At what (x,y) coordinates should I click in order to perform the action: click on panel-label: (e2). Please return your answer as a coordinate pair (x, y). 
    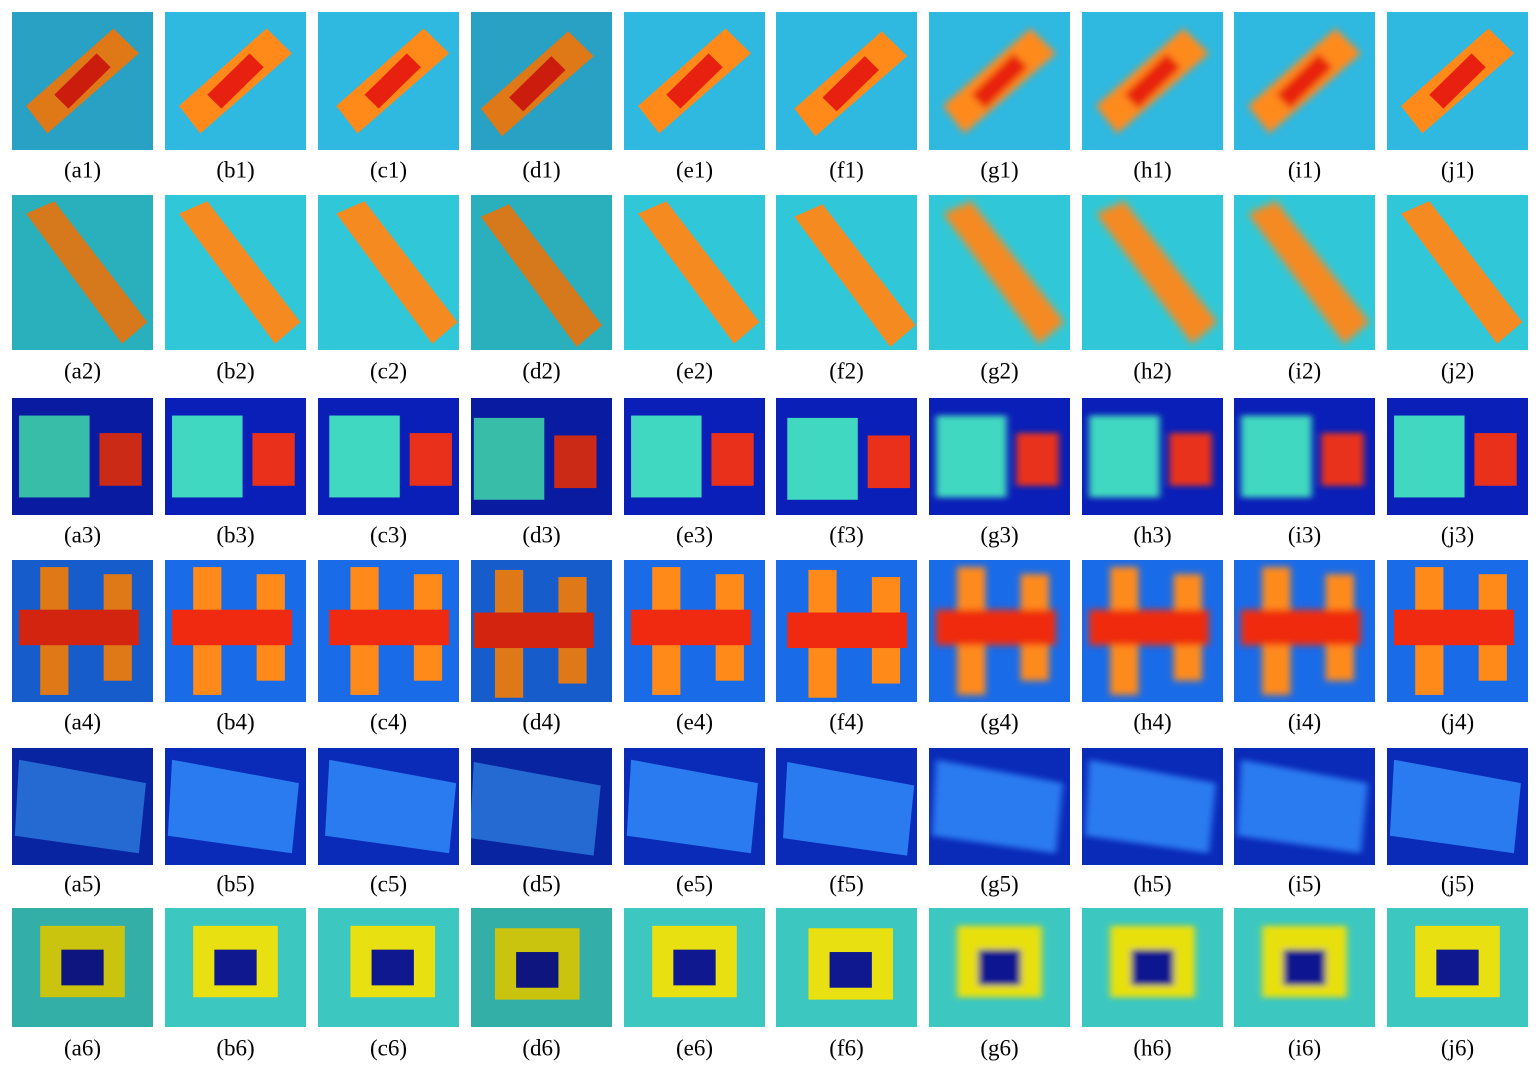
    Looking at the image, I should click on (694, 370).